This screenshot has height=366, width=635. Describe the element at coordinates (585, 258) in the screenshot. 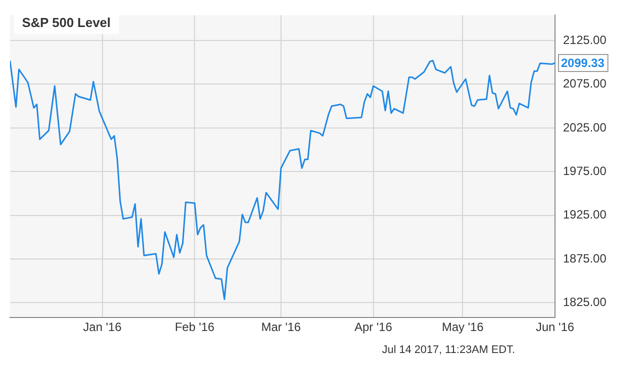

I see `y-tick-label: 1875.00` at that location.